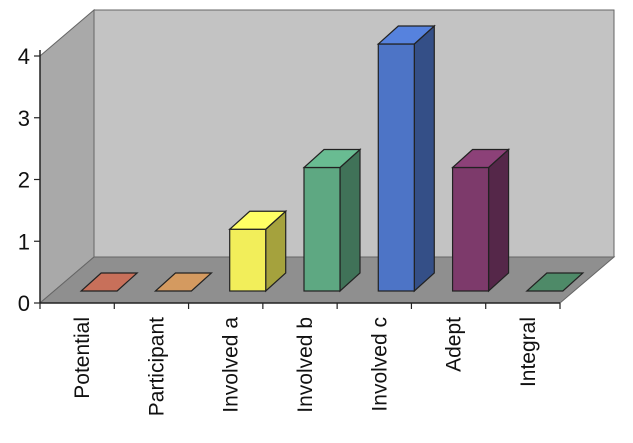  Describe the element at coordinates (231, 365) in the screenshot. I see `x-tick-label: Involved a` at that location.